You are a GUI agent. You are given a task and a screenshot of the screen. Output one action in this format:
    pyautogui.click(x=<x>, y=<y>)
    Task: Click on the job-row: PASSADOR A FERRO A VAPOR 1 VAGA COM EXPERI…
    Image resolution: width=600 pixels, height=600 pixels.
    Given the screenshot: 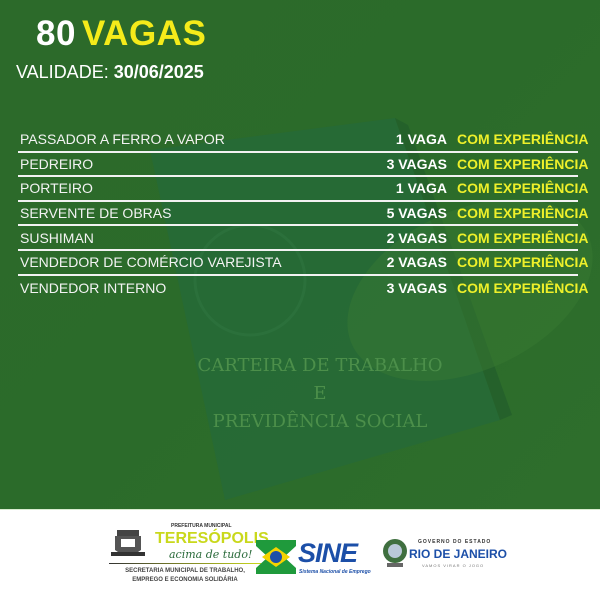 What is the action you would take?
    pyautogui.click(x=303, y=140)
    